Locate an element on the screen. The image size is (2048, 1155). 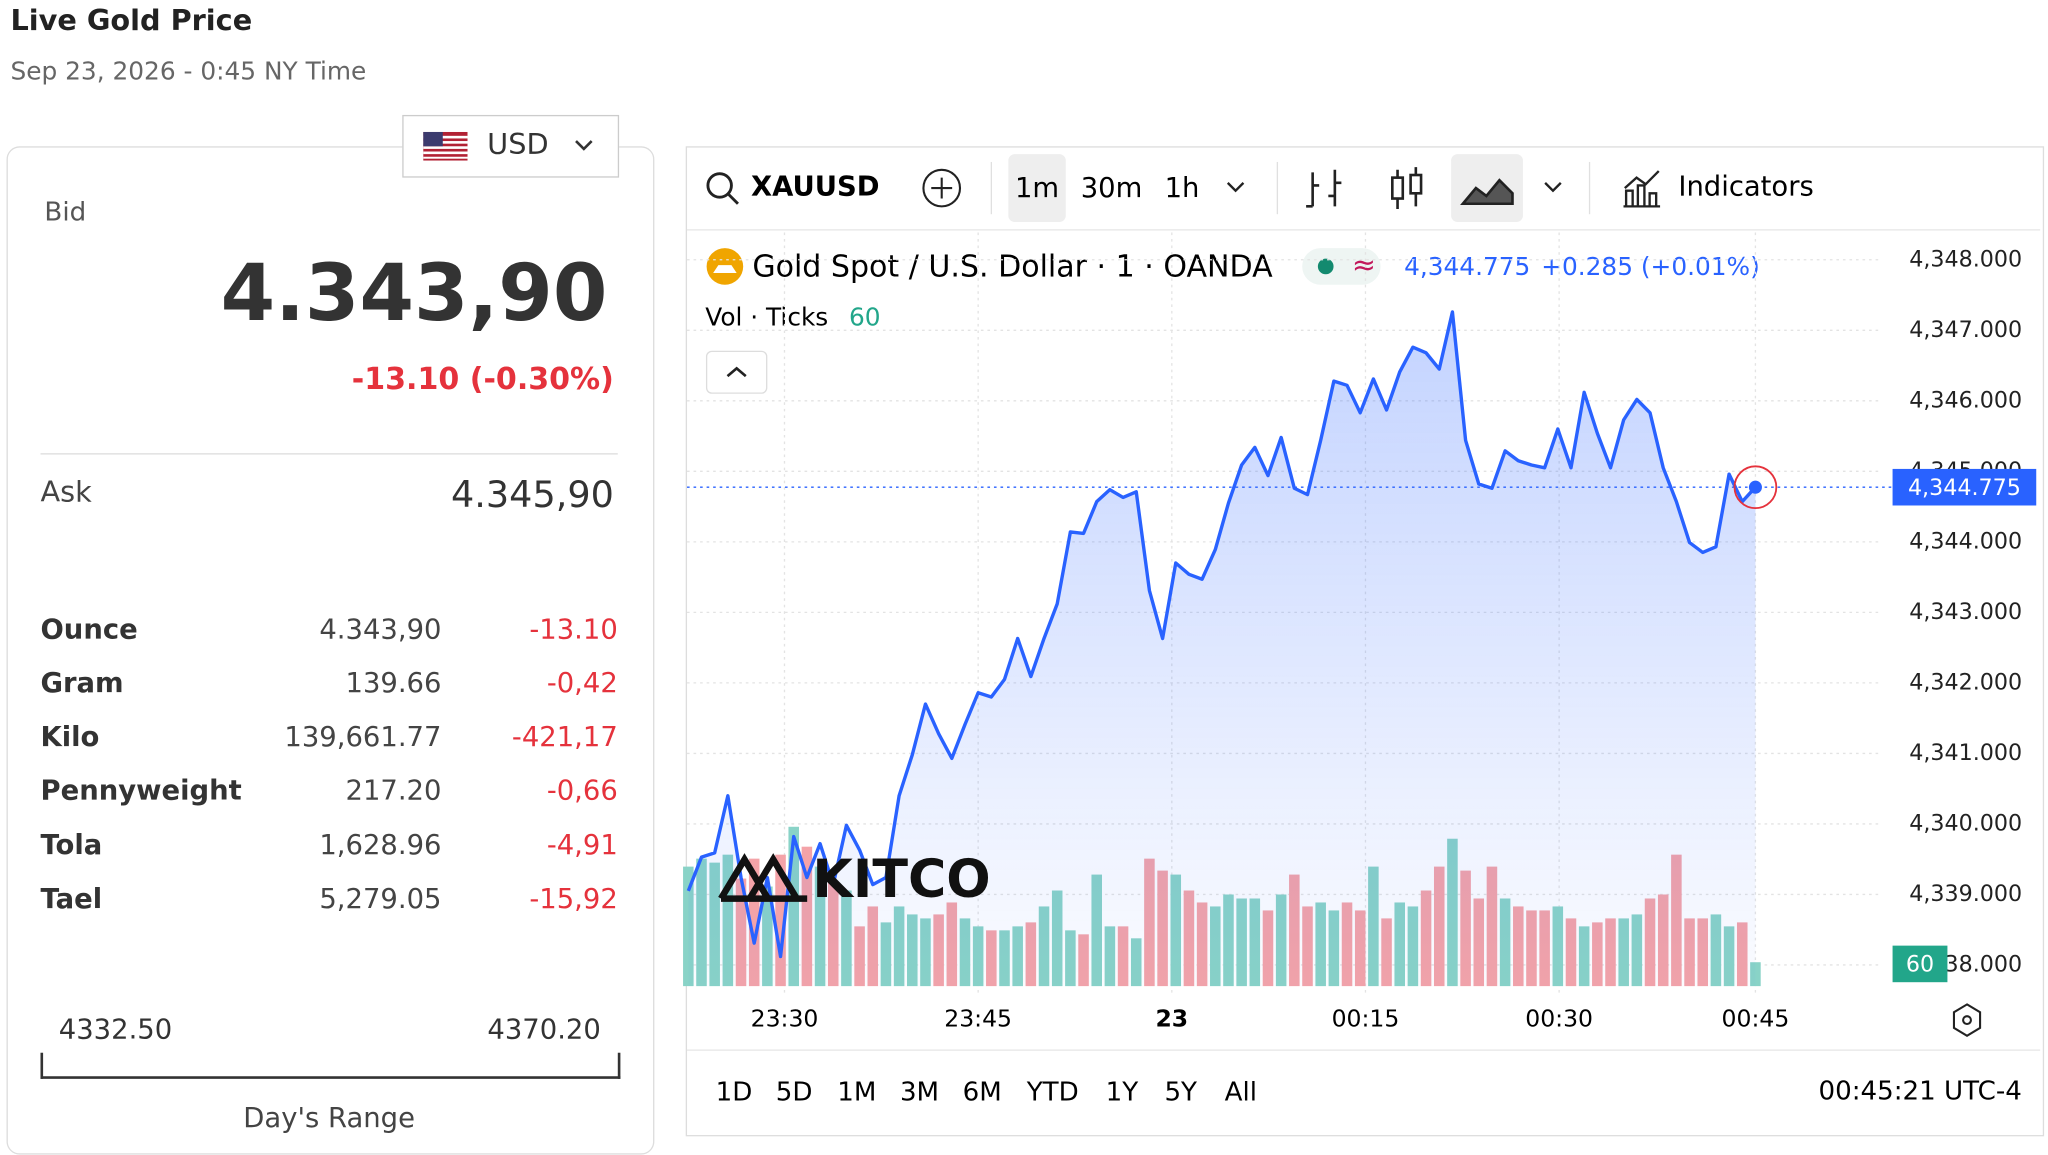
interval-menu is located at coordinates (1235, 187).